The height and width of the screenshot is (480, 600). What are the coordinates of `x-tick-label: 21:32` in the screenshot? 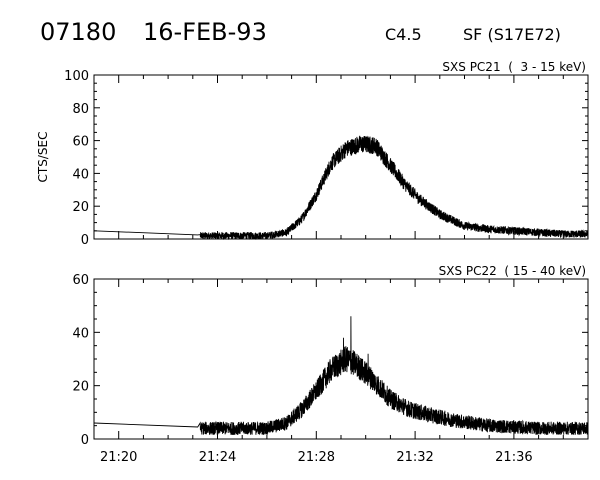 It's located at (414, 457).